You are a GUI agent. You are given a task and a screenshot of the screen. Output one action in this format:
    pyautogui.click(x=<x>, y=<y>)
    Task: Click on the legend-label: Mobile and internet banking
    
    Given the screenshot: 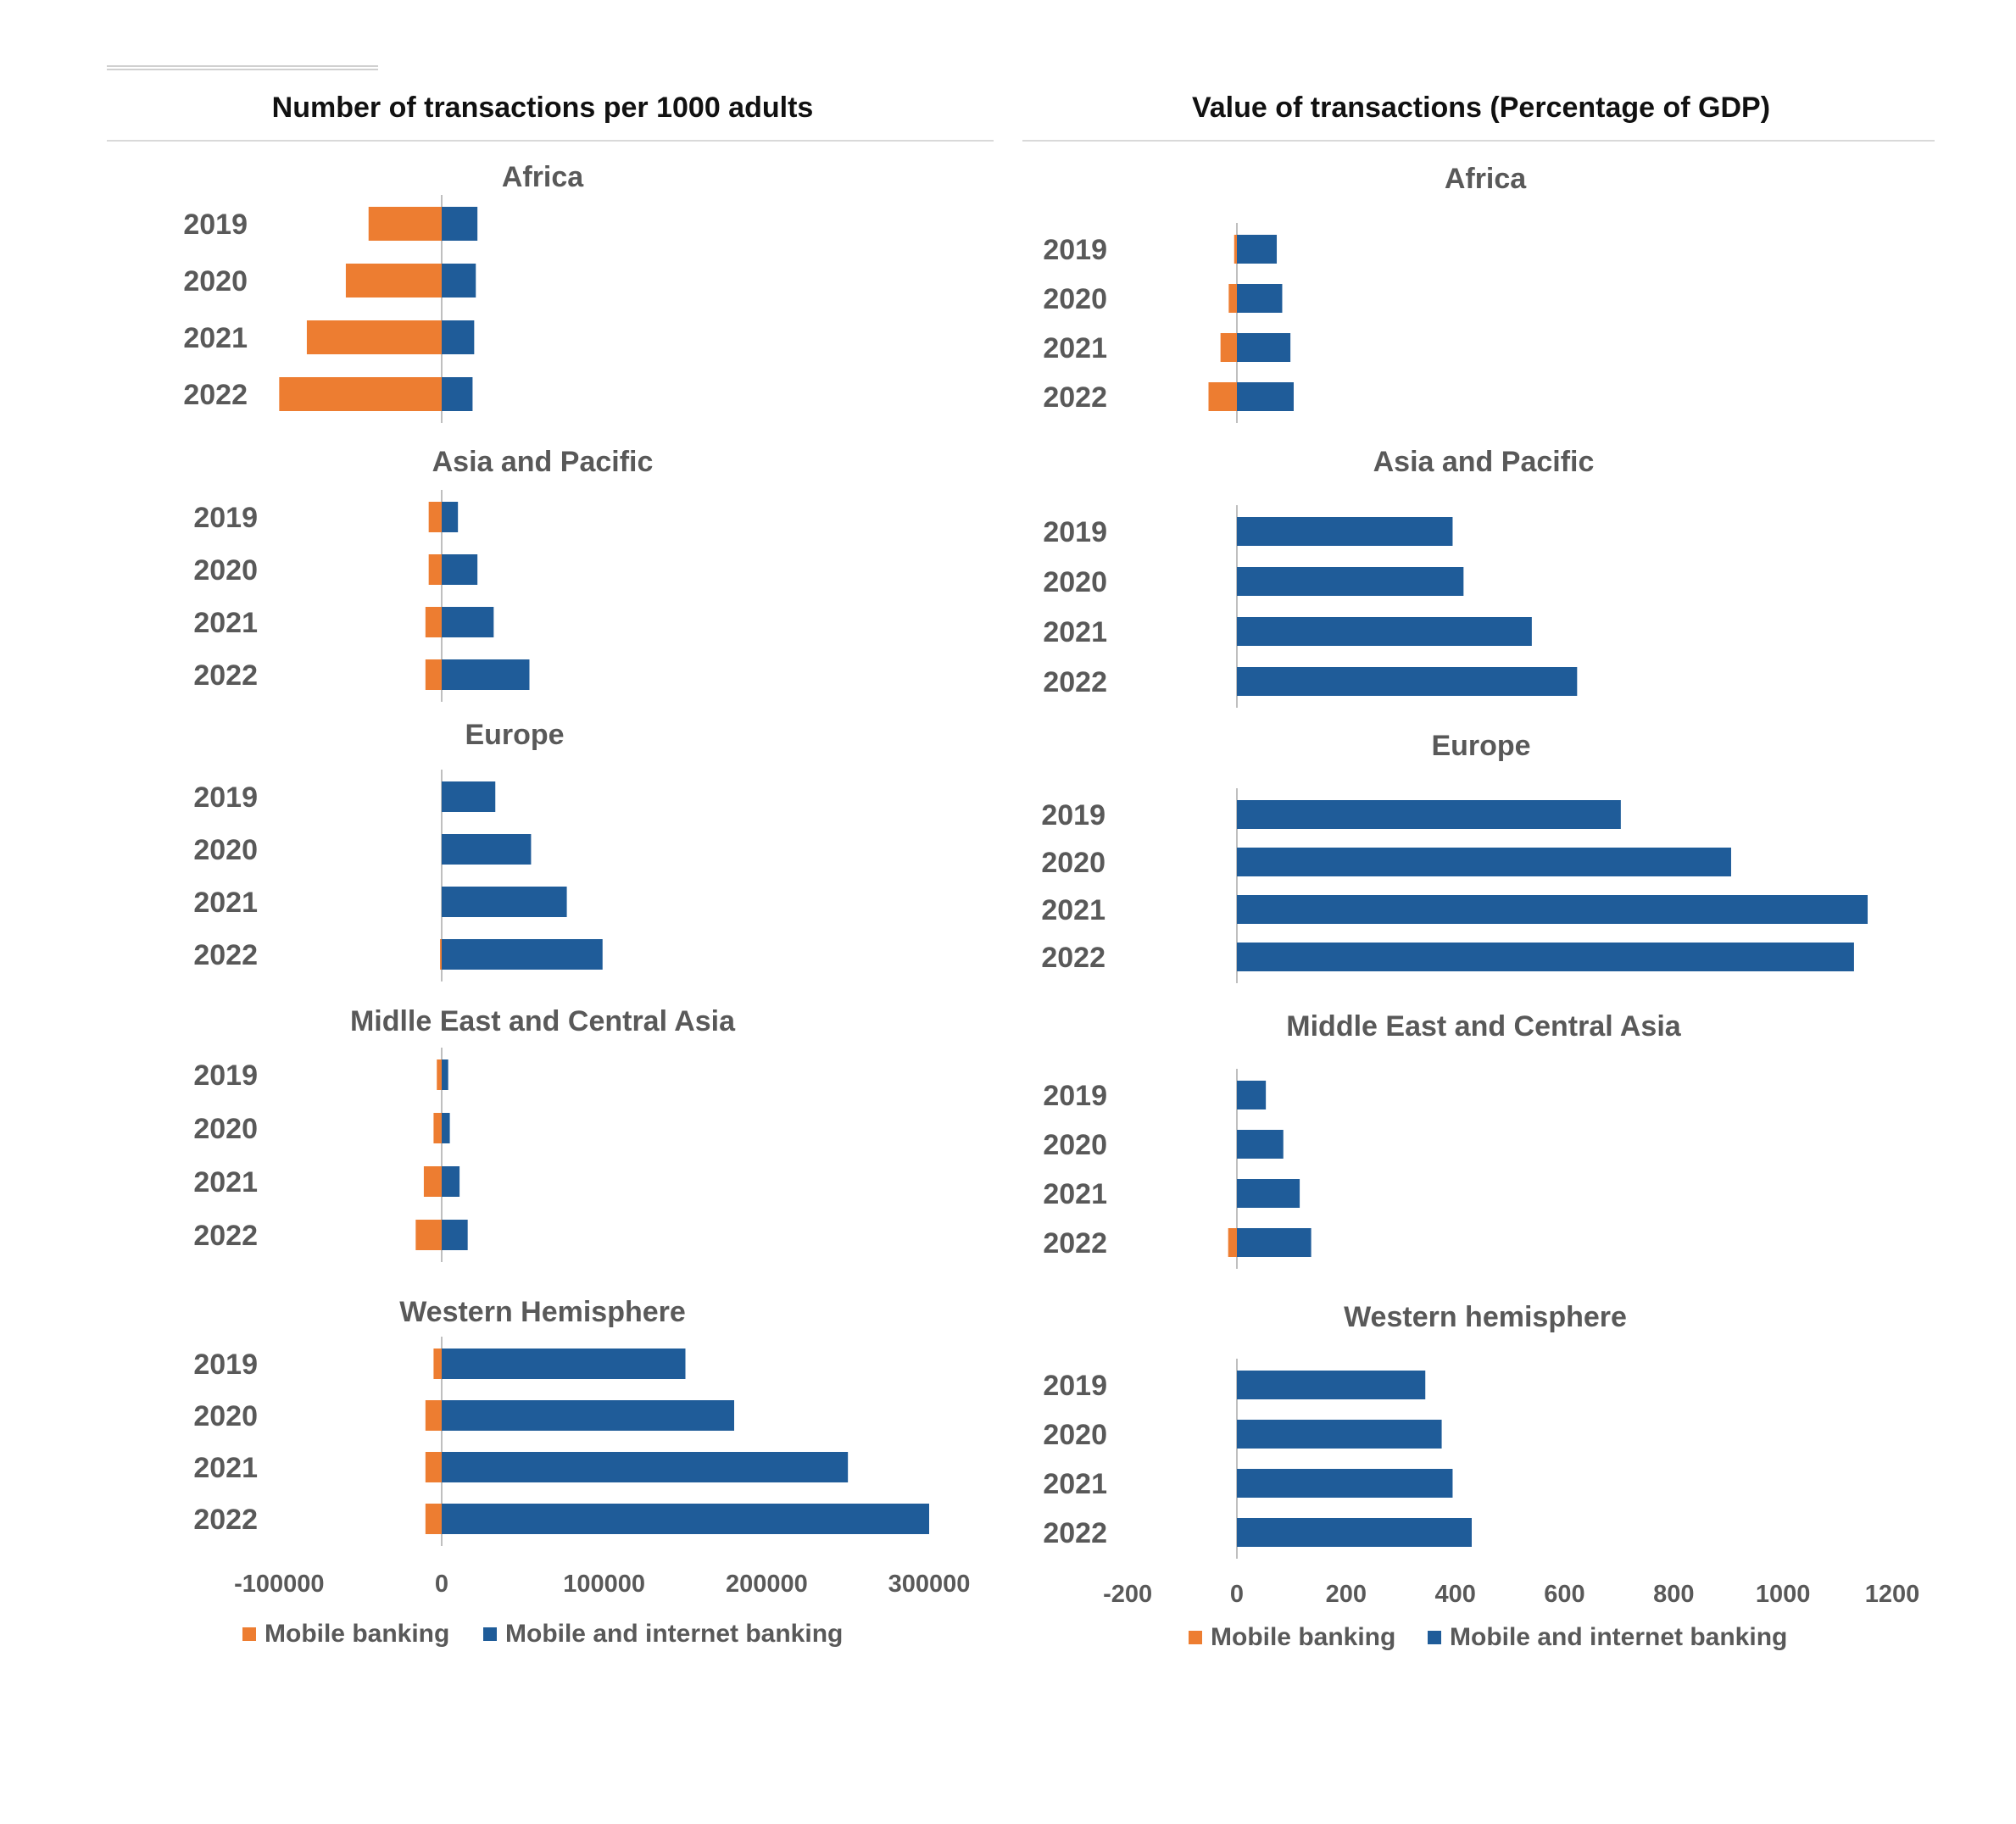 What is the action you would take?
    pyautogui.click(x=1618, y=1637)
    